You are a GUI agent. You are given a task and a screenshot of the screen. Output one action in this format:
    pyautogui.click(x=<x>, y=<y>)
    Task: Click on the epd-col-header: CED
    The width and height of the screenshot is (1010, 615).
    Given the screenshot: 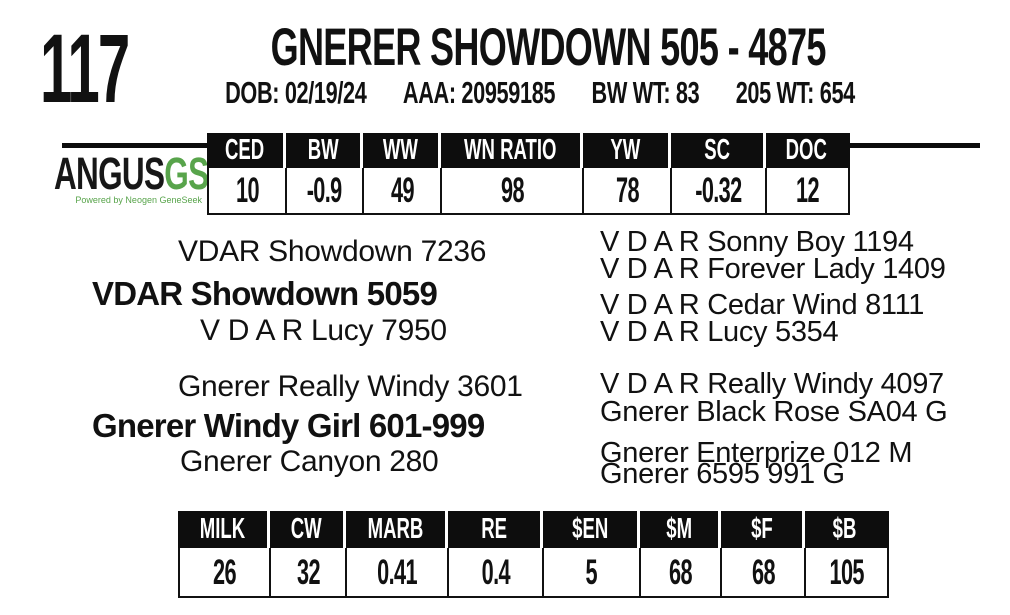 What is the action you would take?
    pyautogui.click(x=245, y=150)
    